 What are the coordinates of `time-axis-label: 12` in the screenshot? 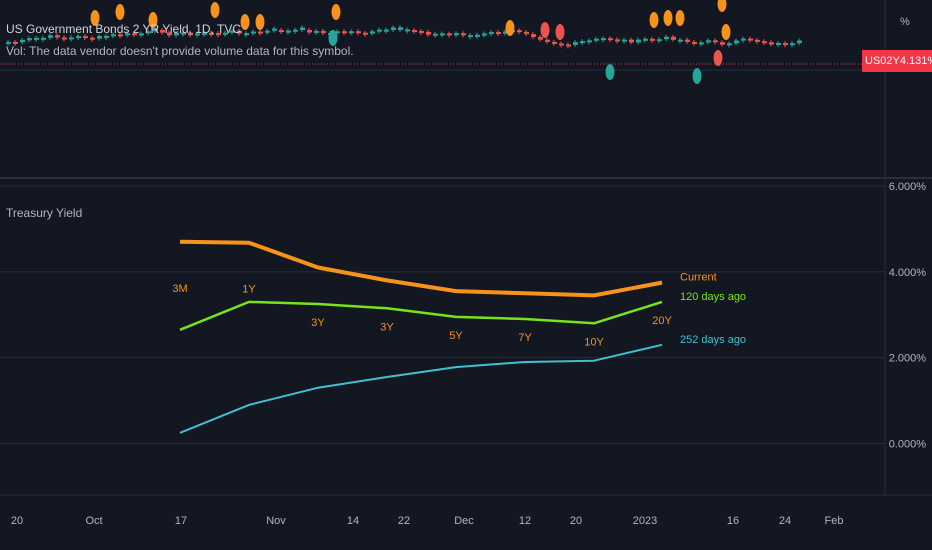 It's located at (525, 521).